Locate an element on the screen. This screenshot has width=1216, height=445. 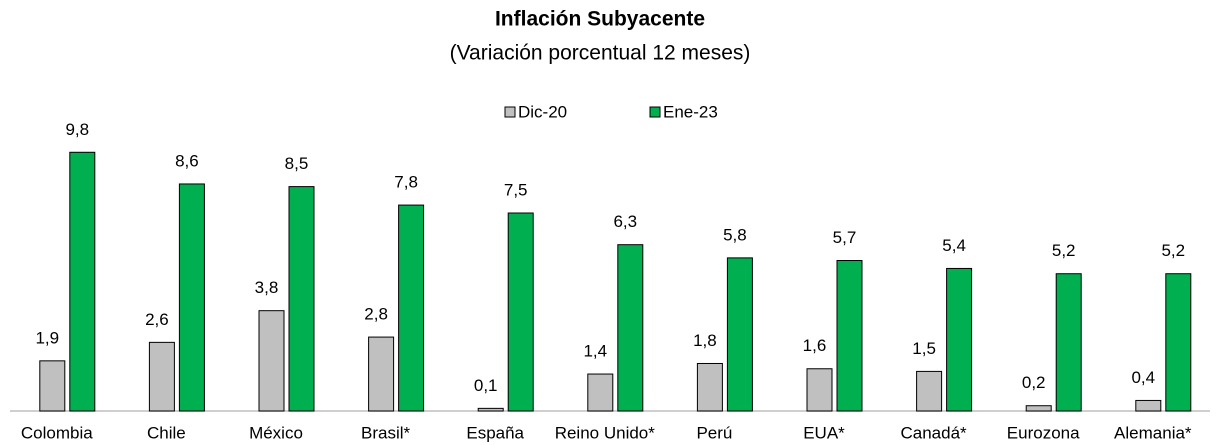
value-label: 6,3 is located at coordinates (625, 221).